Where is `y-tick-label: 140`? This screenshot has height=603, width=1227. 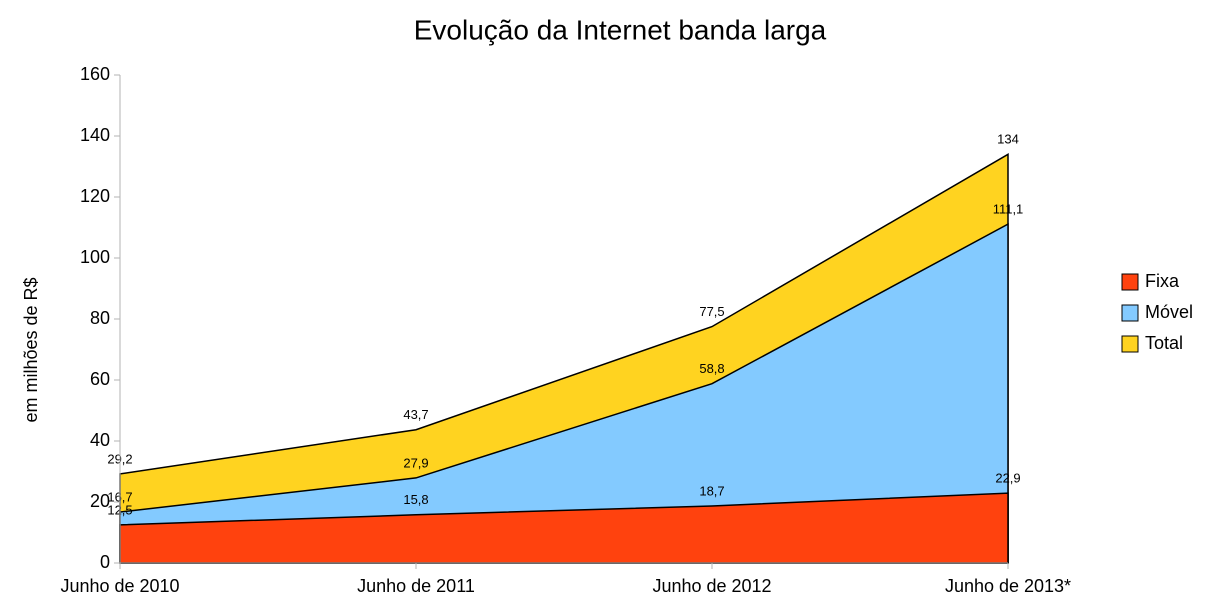 y-tick-label: 140 is located at coordinates (95, 135).